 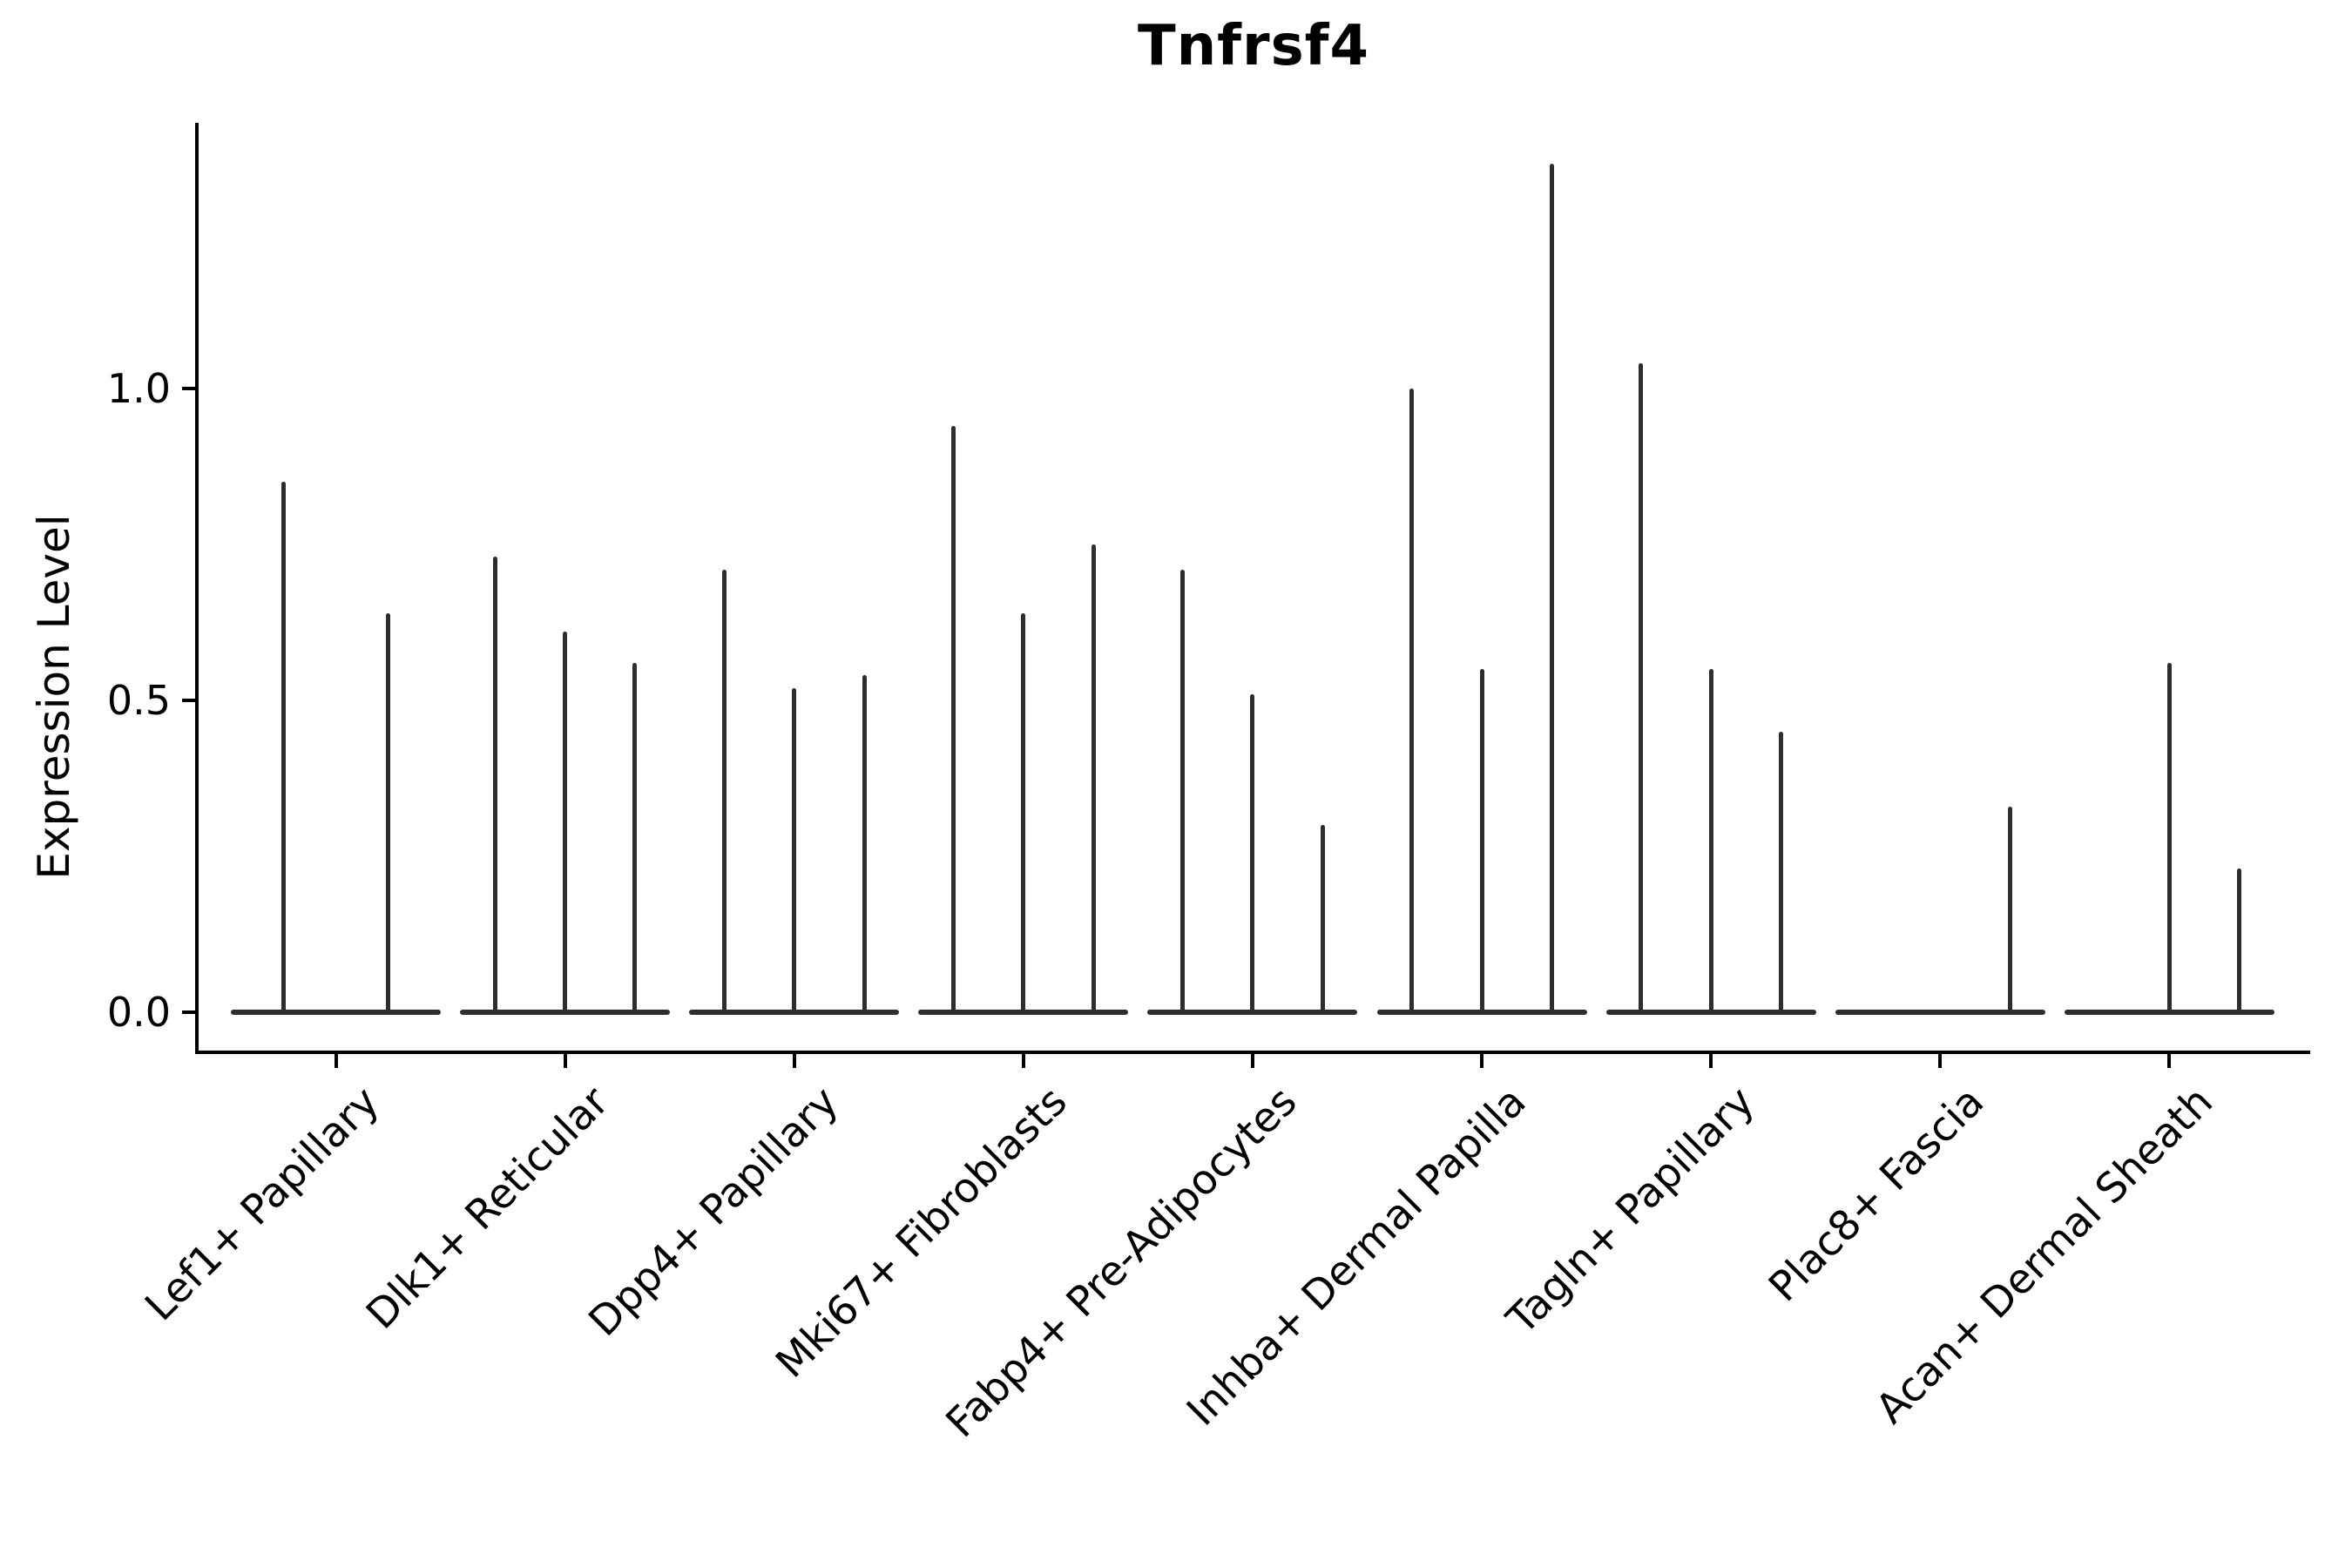 I want to click on x-tick-label: Lef1+ Papillary, so click(x=262, y=1204).